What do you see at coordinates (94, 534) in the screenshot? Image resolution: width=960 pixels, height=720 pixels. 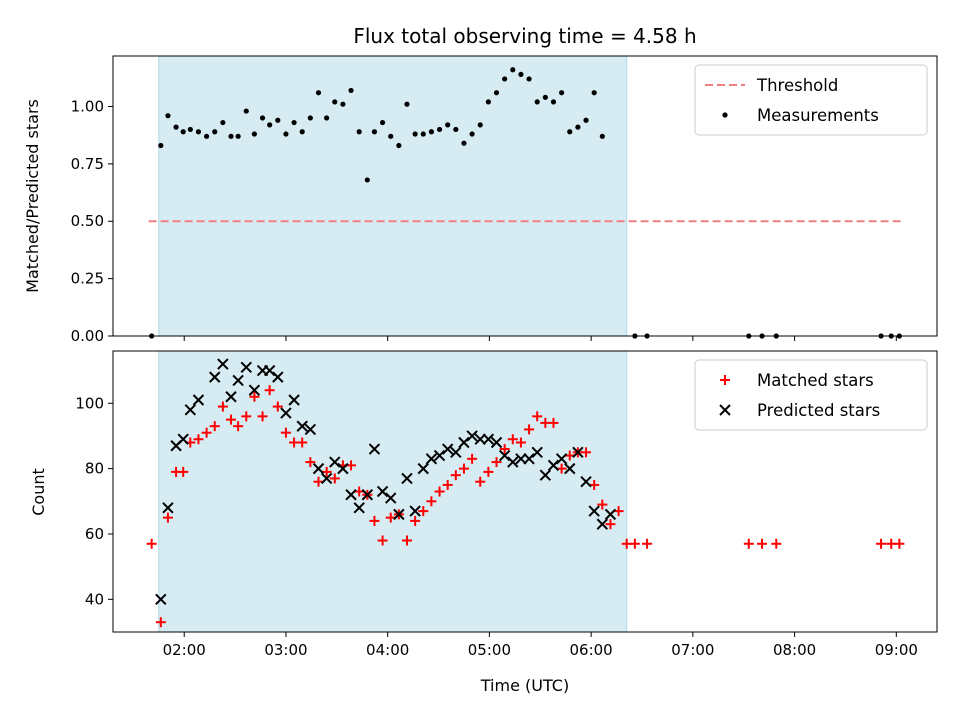 I see `y-tick-label: 60` at bounding box center [94, 534].